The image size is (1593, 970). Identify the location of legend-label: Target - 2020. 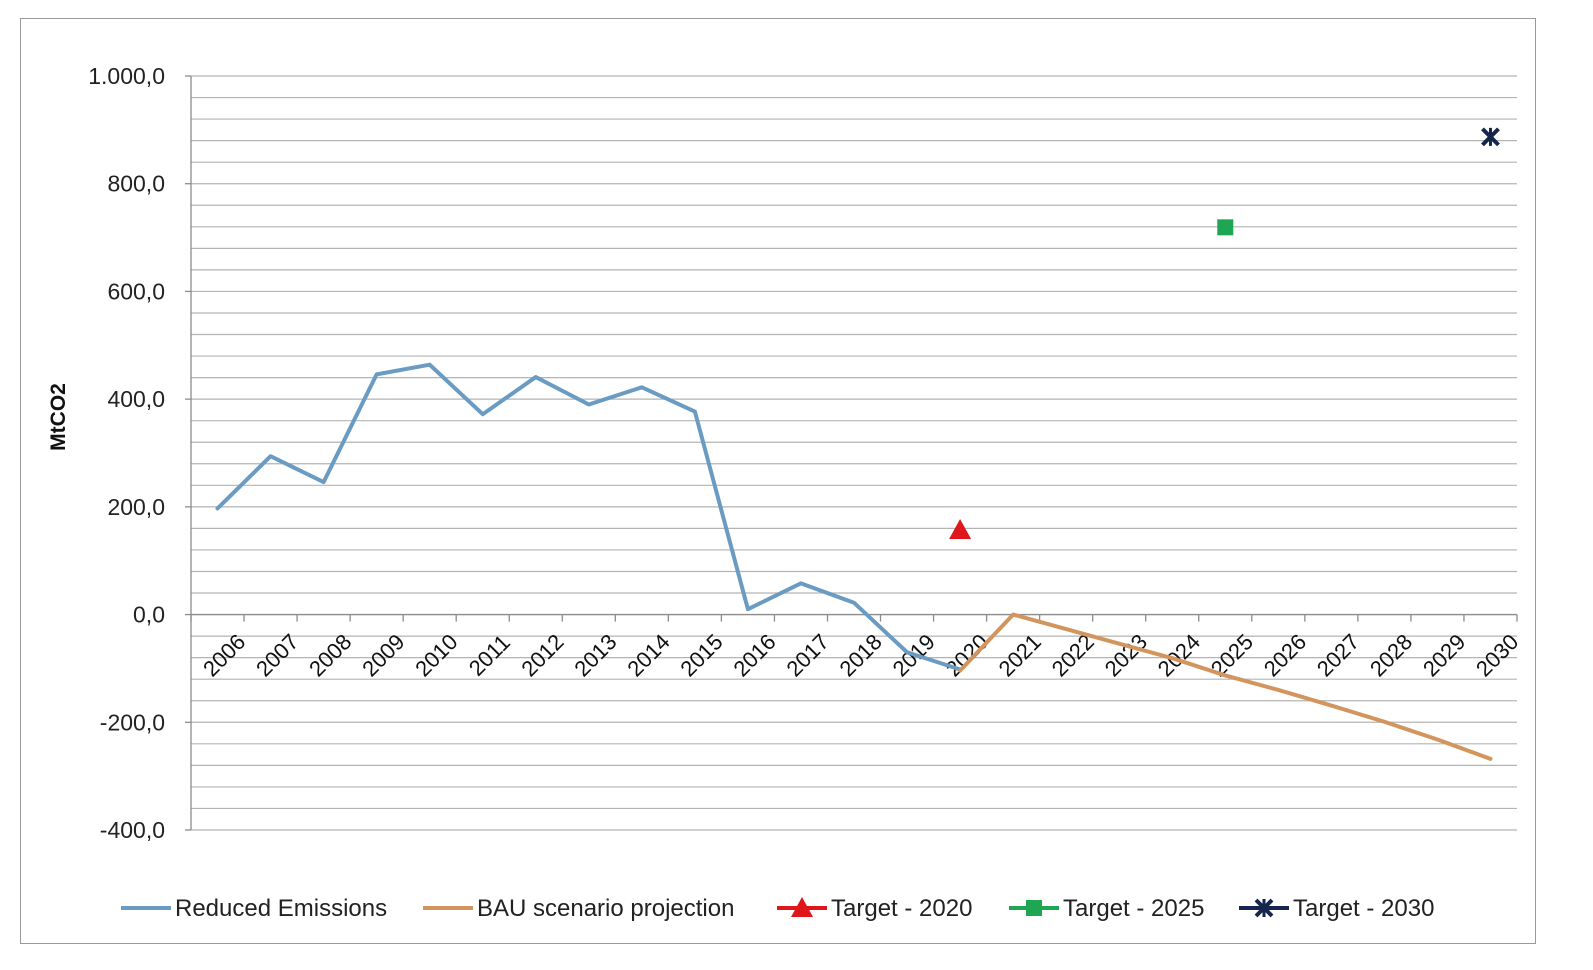
(901, 908).